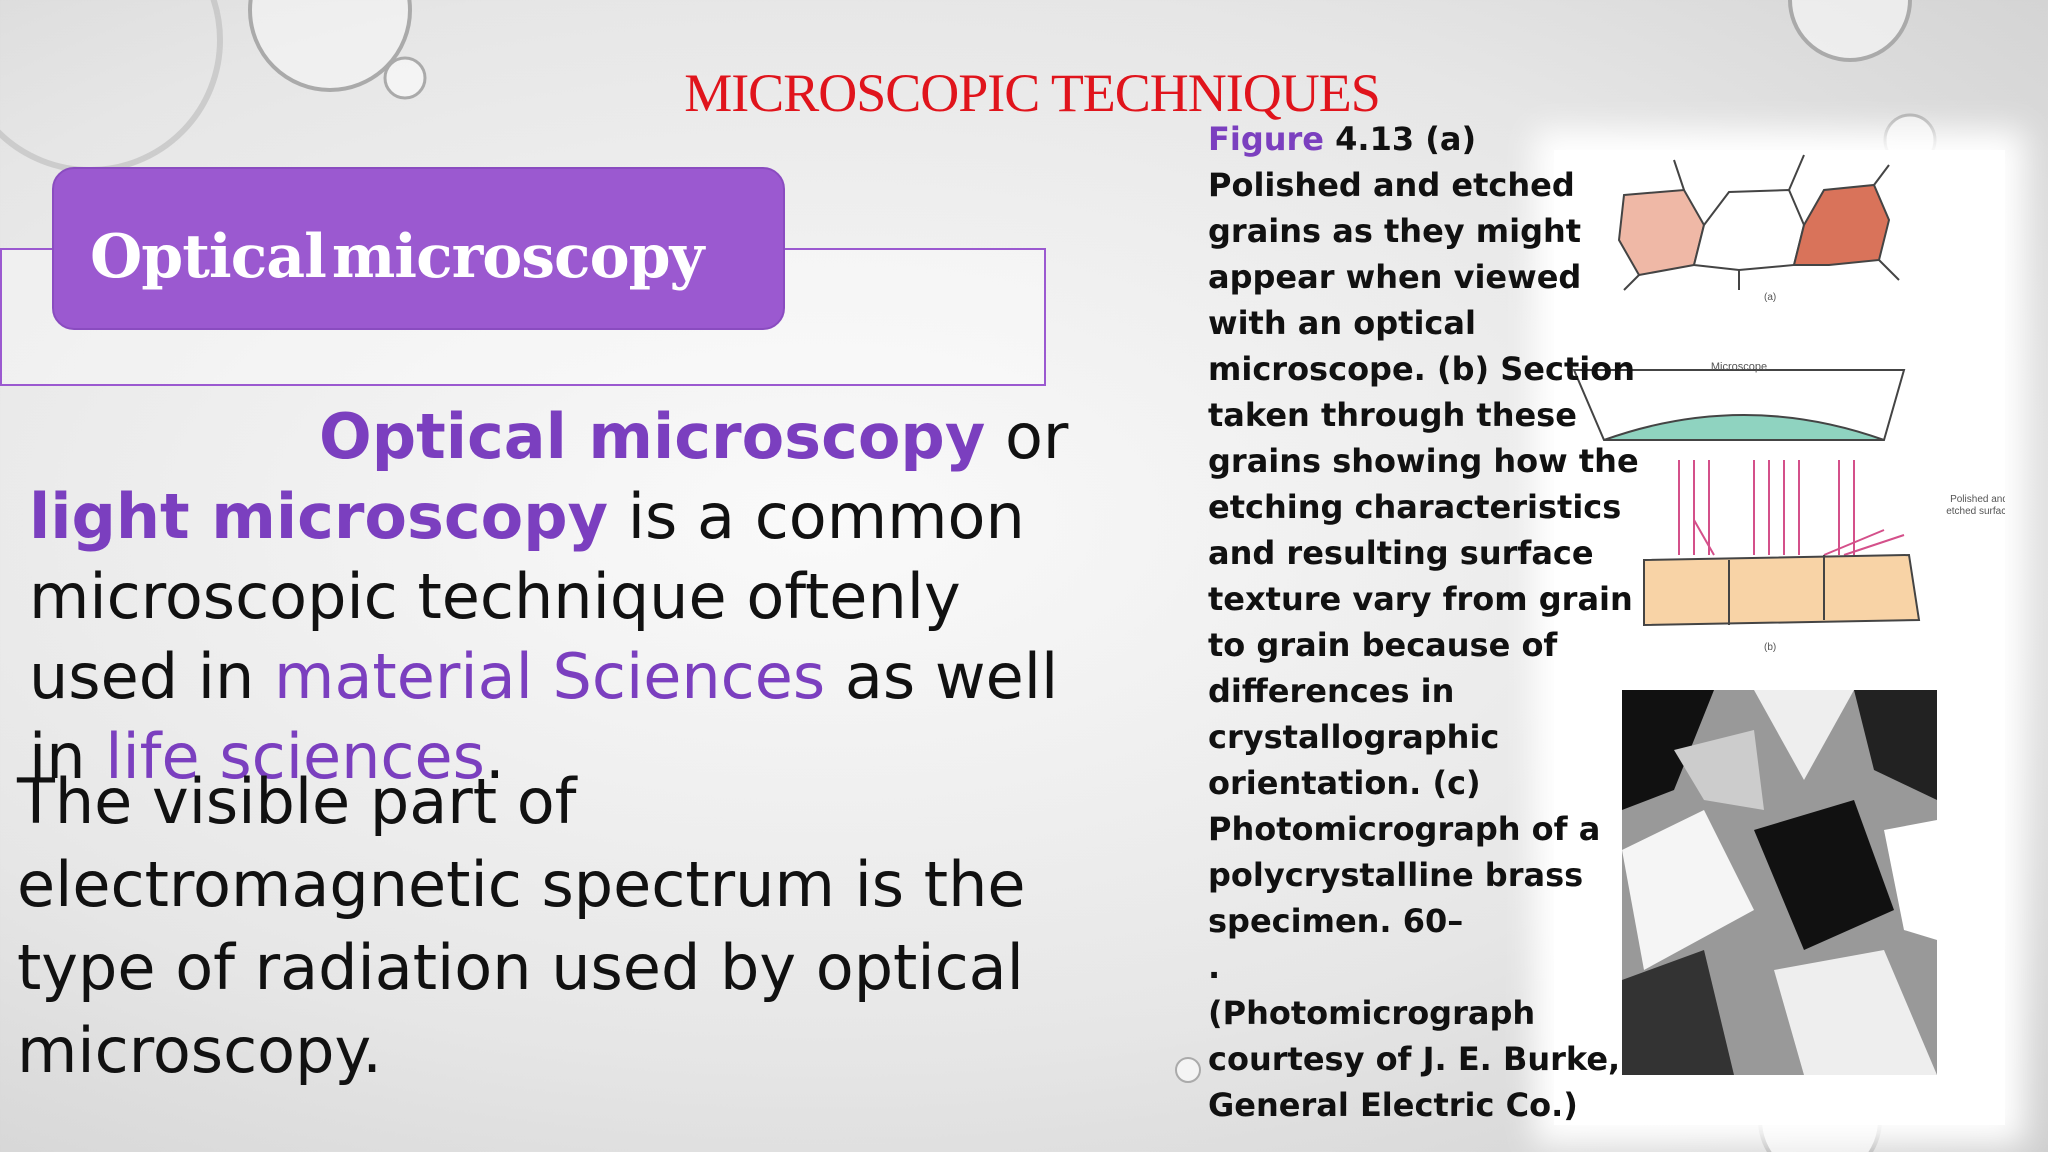 This screenshot has width=2048, height=1152. I want to click on caption-line: Photomicrograph of a, so click(1423, 829).